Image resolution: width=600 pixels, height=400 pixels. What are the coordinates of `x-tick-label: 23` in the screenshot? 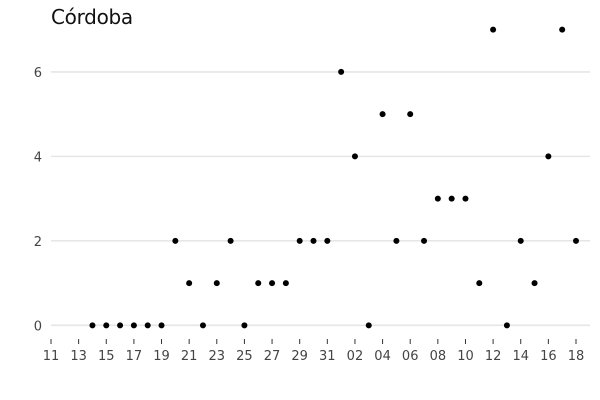 It's located at (217, 356).